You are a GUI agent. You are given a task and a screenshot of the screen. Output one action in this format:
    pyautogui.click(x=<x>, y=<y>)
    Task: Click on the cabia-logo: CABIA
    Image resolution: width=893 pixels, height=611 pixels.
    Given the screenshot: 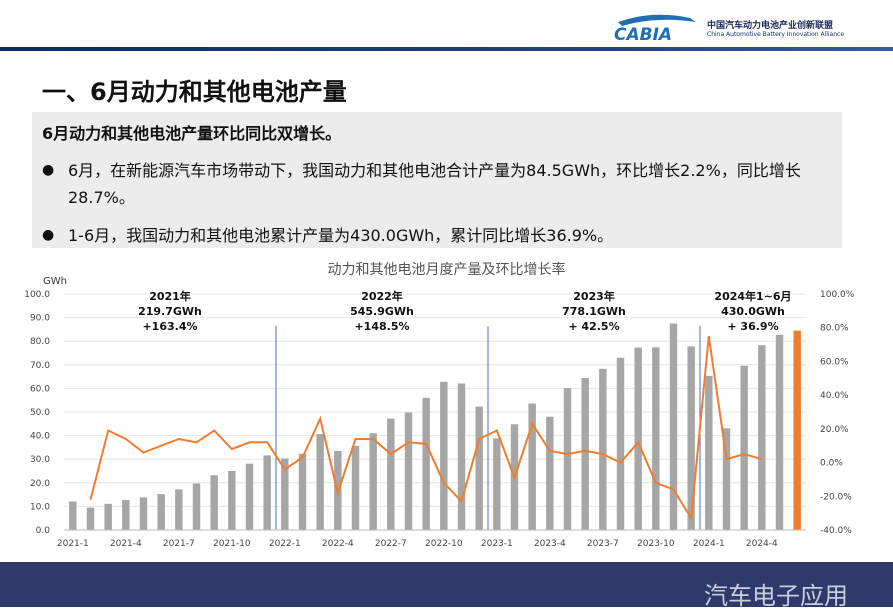 What is the action you would take?
    pyautogui.click(x=655, y=29)
    